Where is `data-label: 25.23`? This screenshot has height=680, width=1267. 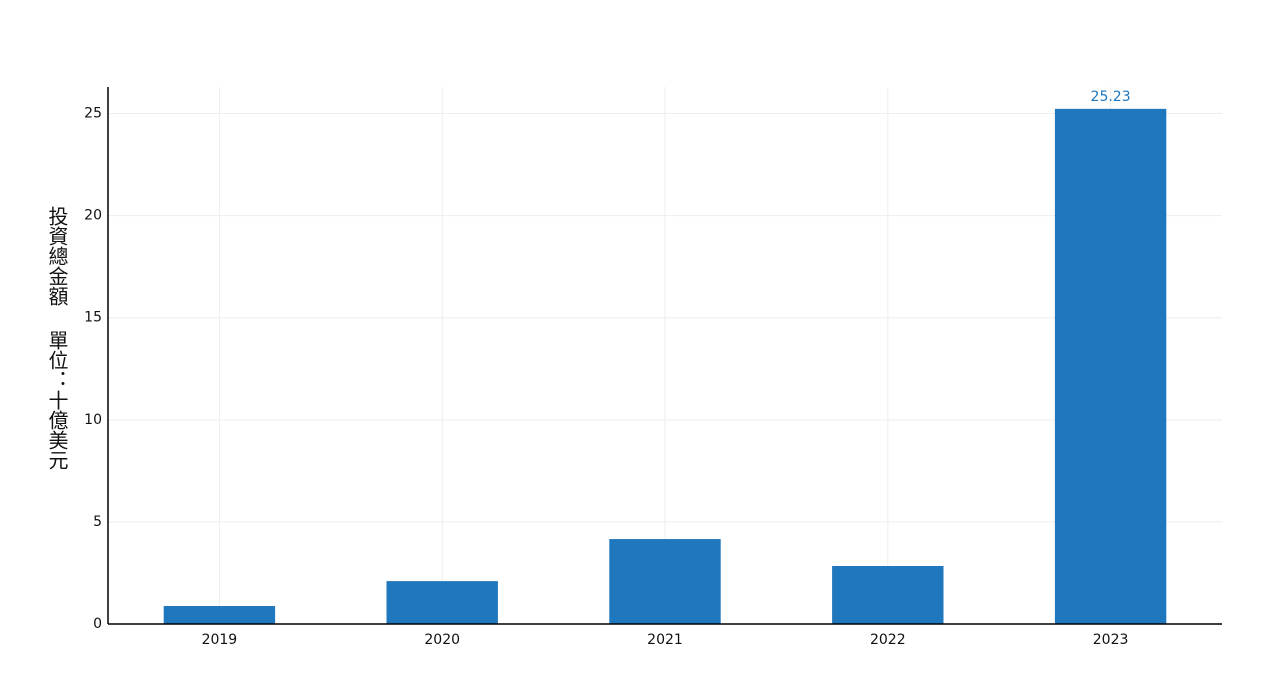
data-label: 25.23 is located at coordinates (1111, 97).